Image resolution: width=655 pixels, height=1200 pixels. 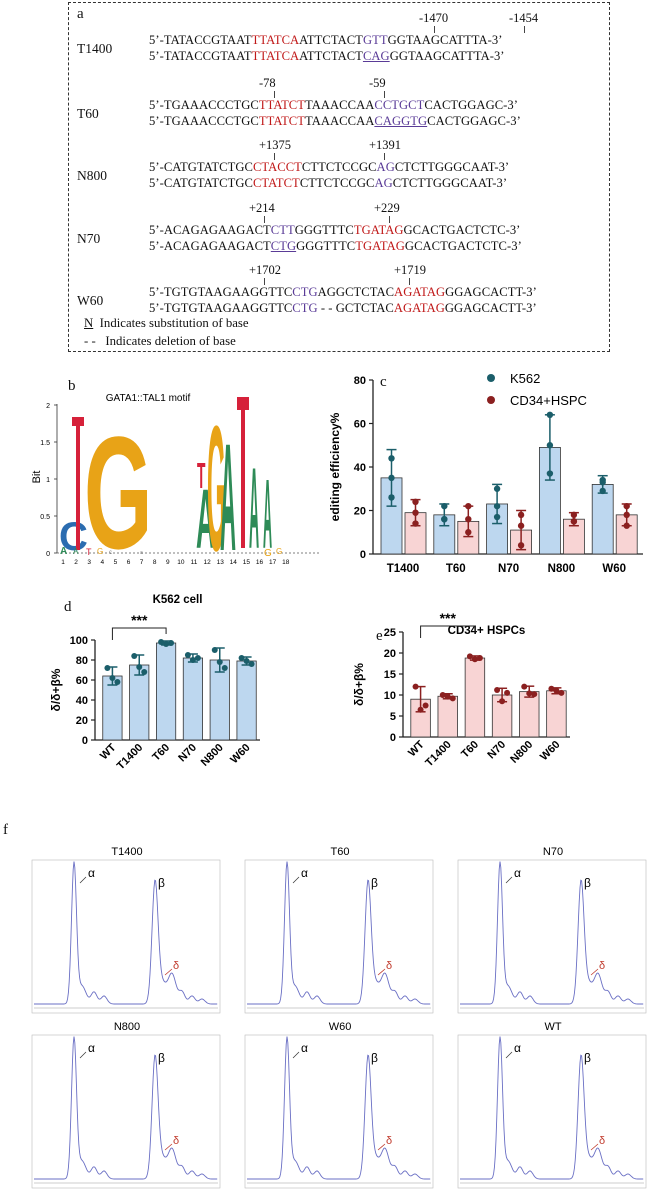 What do you see at coordinates (491, 400) in the screenshot?
I see `legend-marker` at bounding box center [491, 400].